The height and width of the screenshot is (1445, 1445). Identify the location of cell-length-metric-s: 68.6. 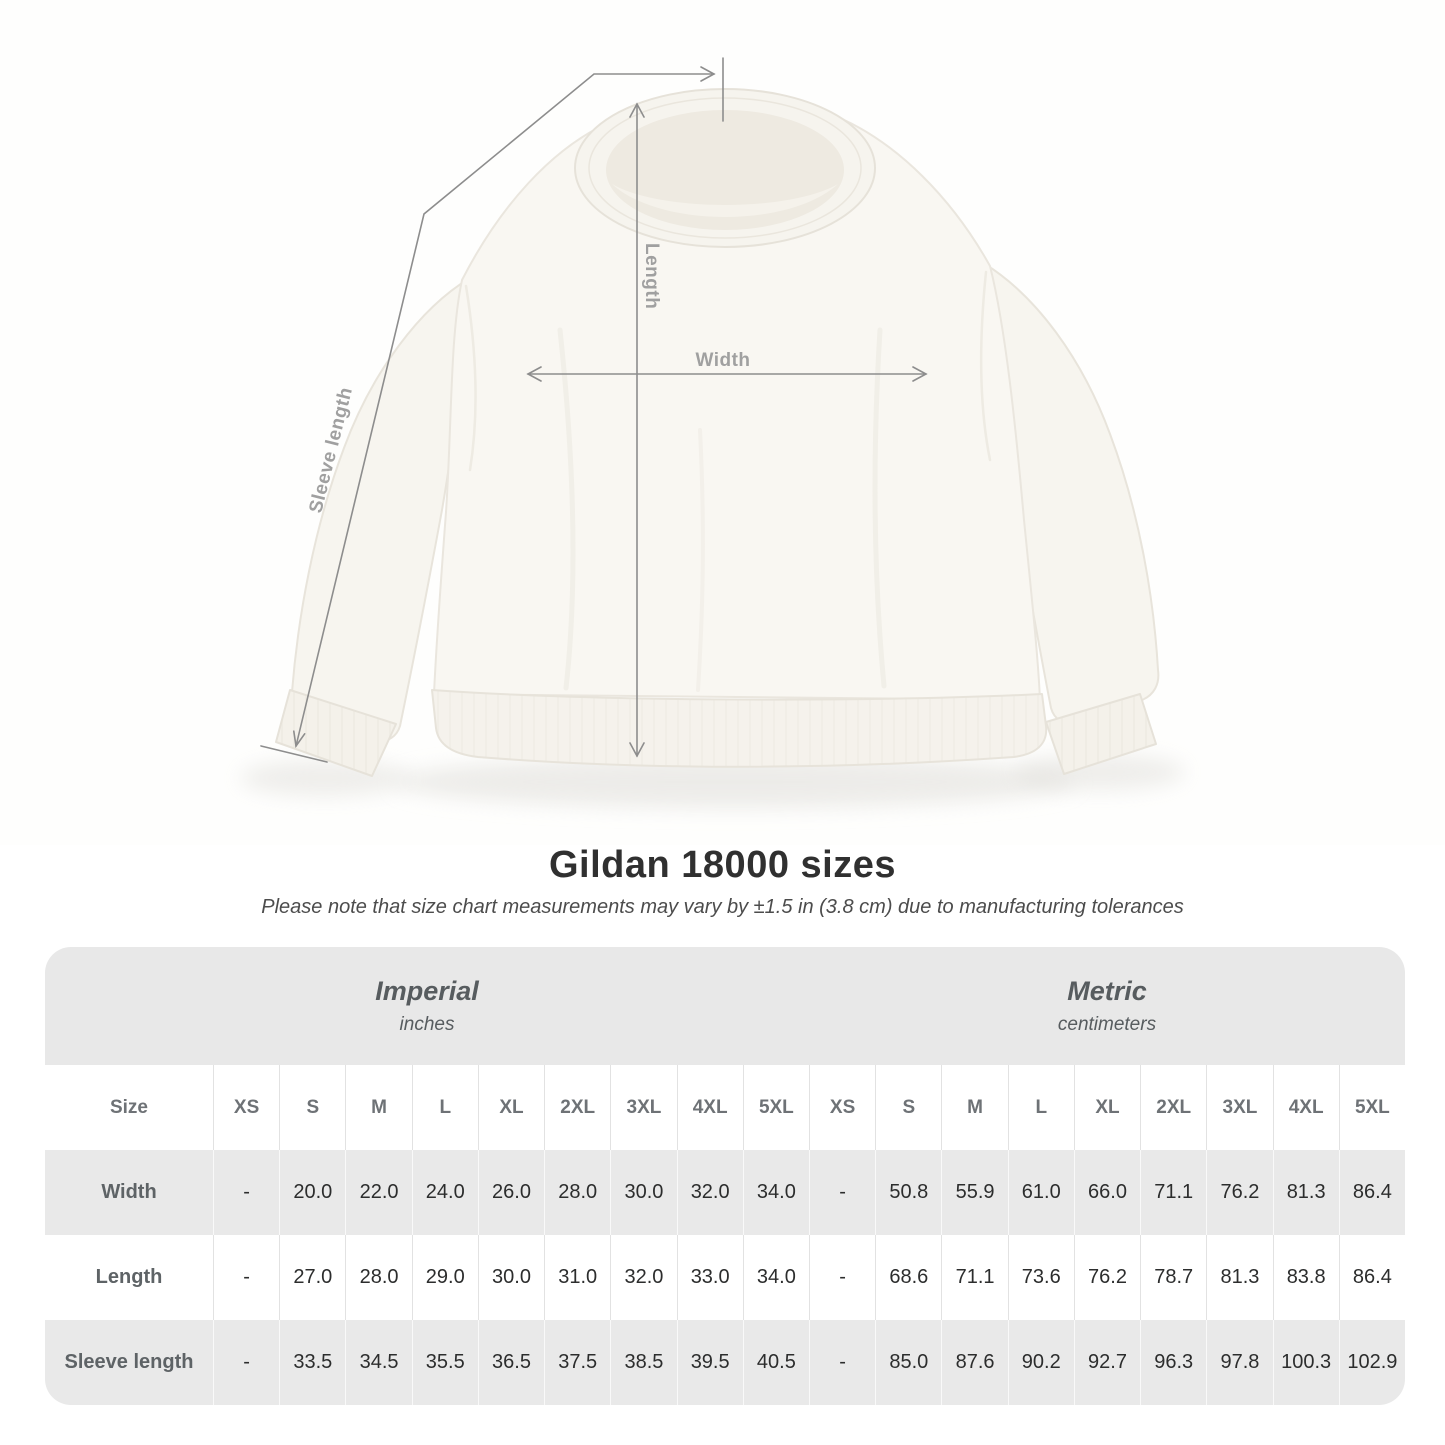
(908, 1277).